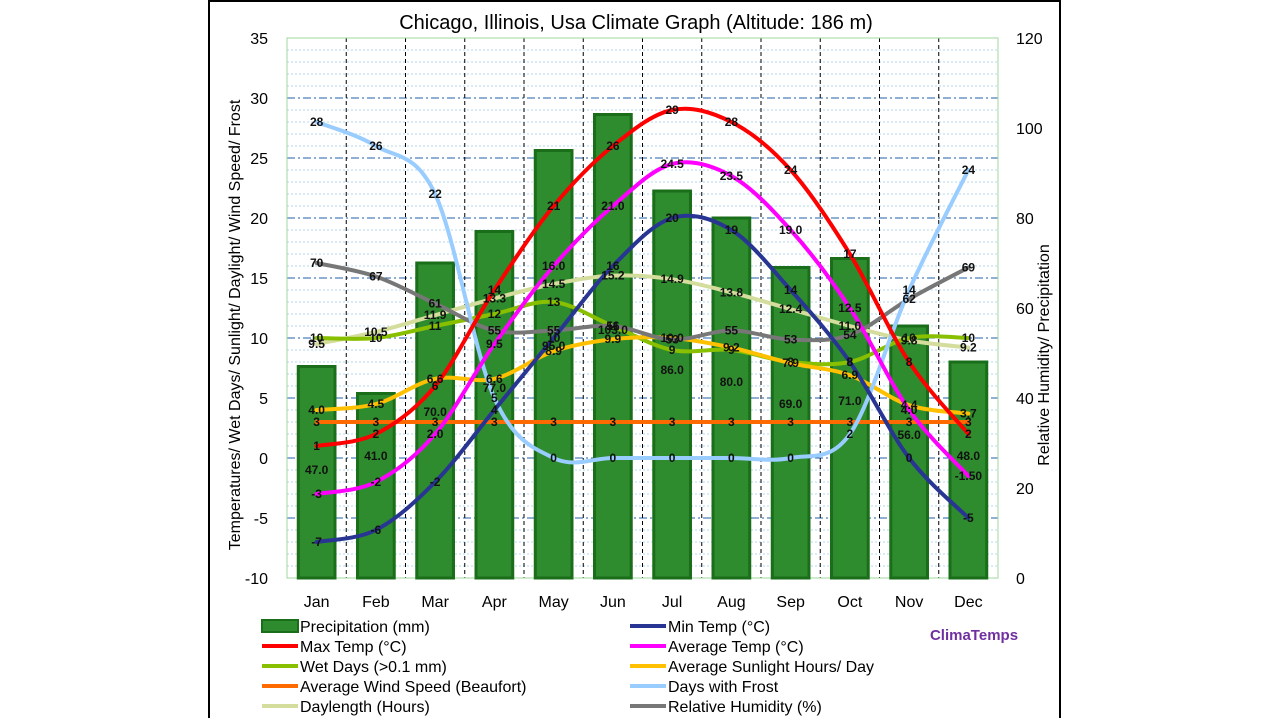 This screenshot has height=720, width=1280. What do you see at coordinates (376, 404) in the screenshot?
I see `sun-value-label: 4.5` at bounding box center [376, 404].